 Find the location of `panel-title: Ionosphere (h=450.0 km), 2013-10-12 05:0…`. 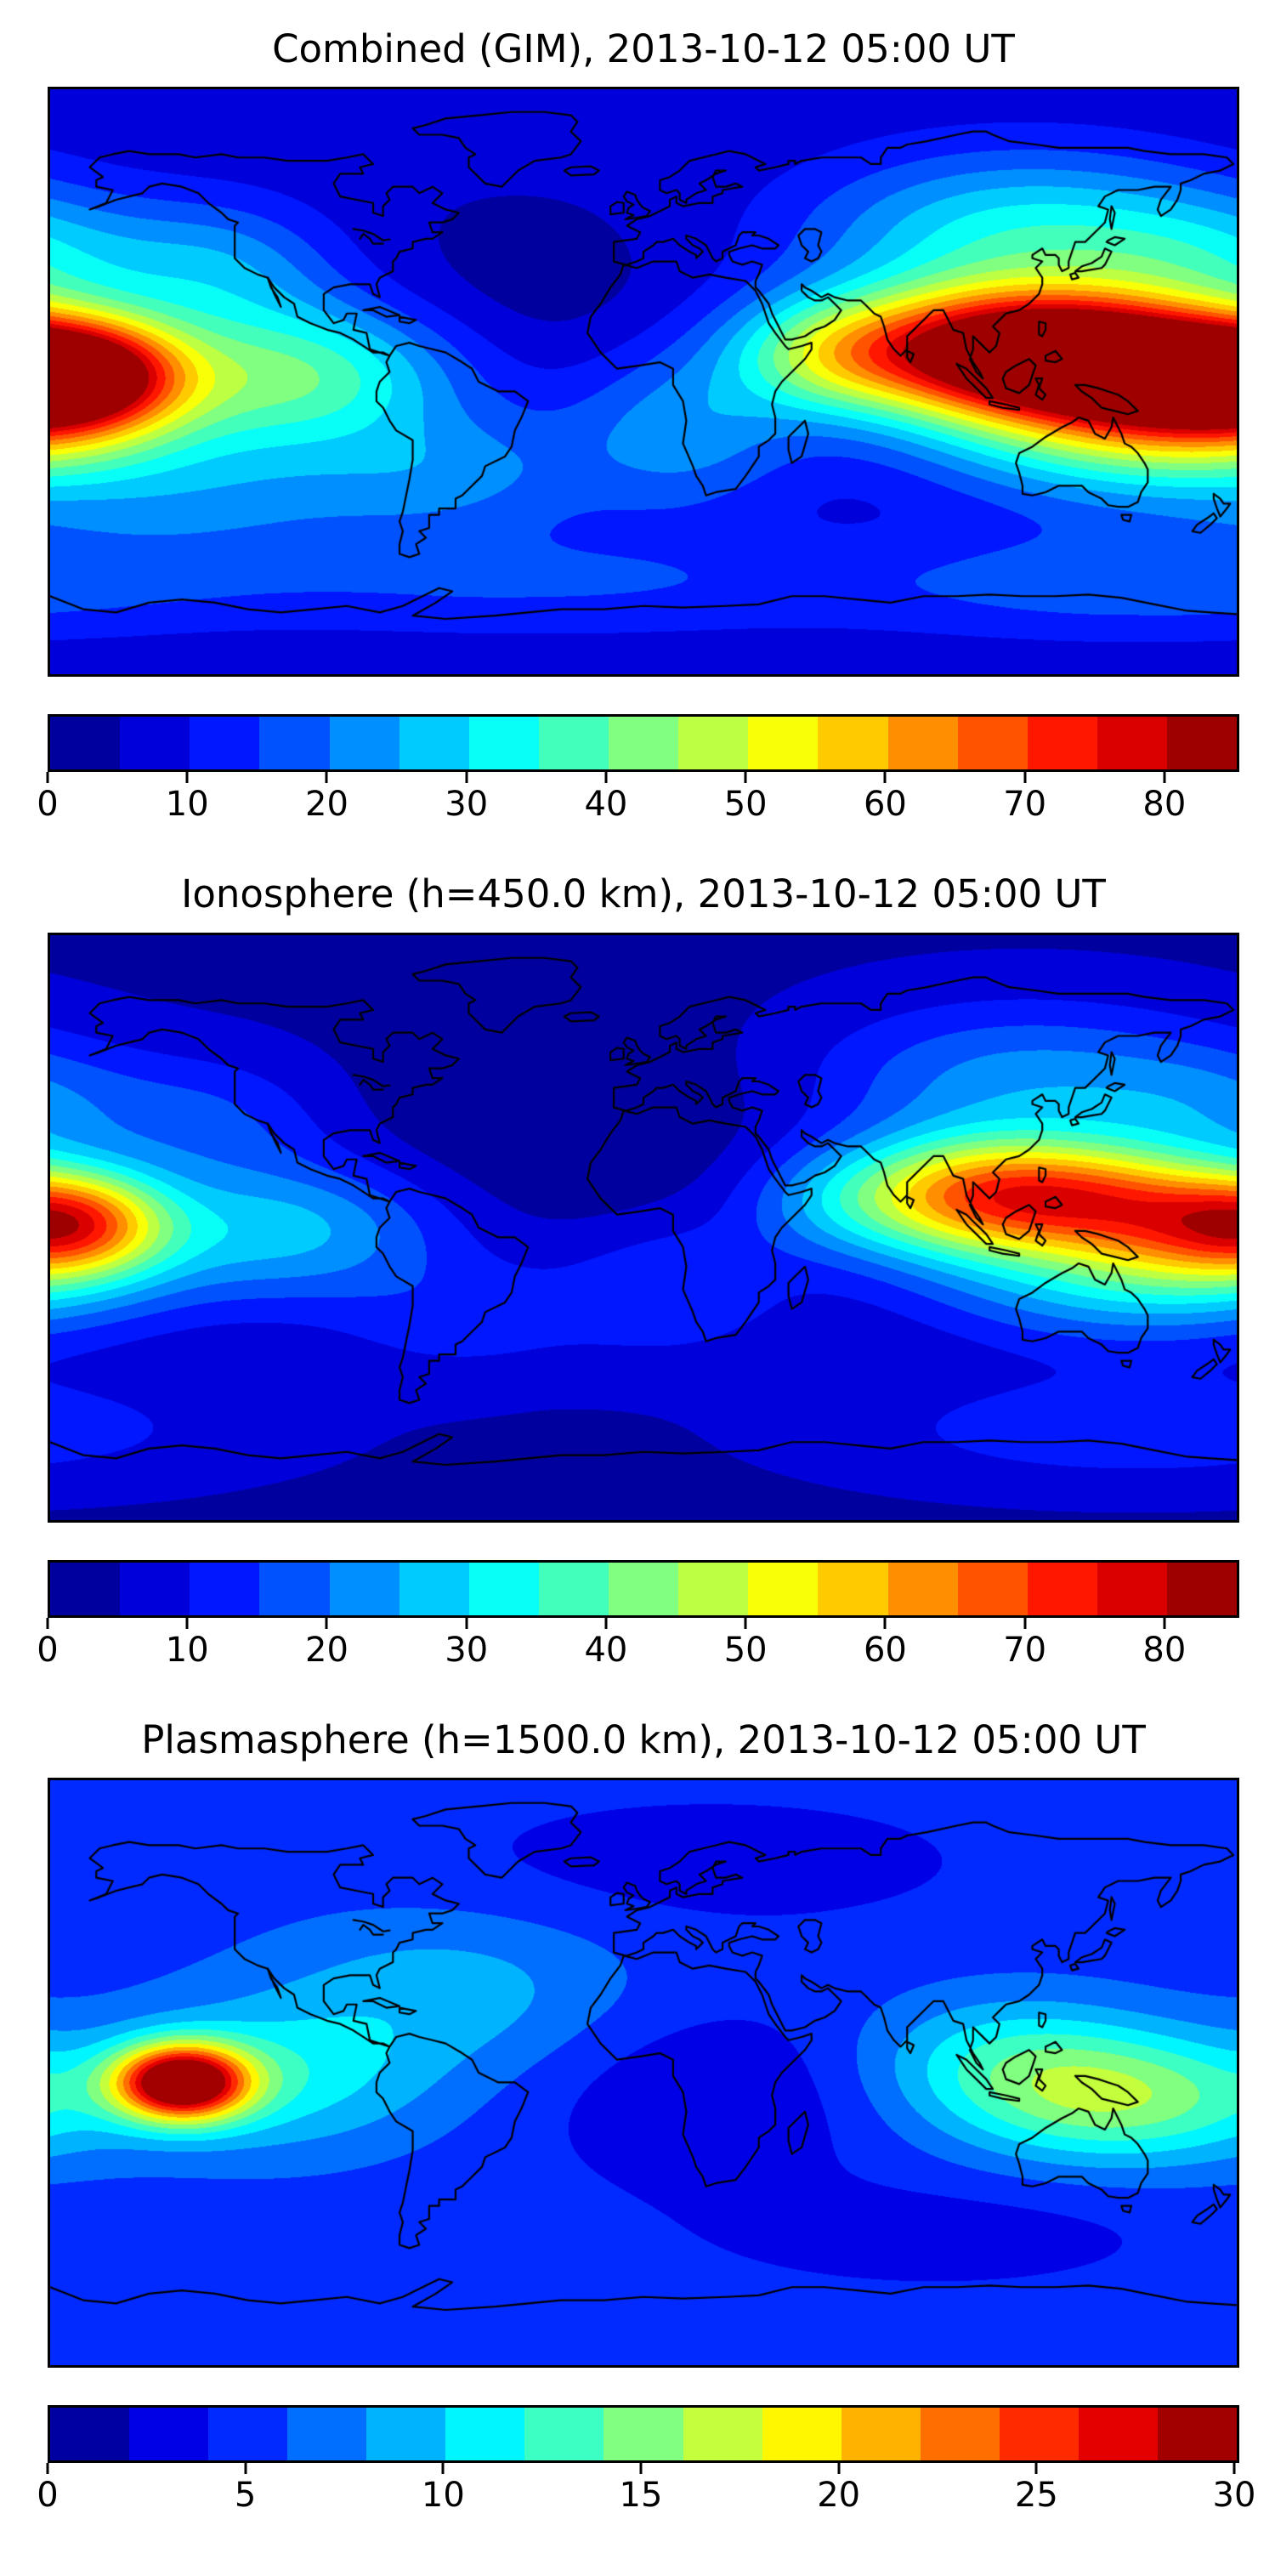

panel-title: Ionosphere (h=450.0 km), 2013-10-12 05:0… is located at coordinates (643, 894).